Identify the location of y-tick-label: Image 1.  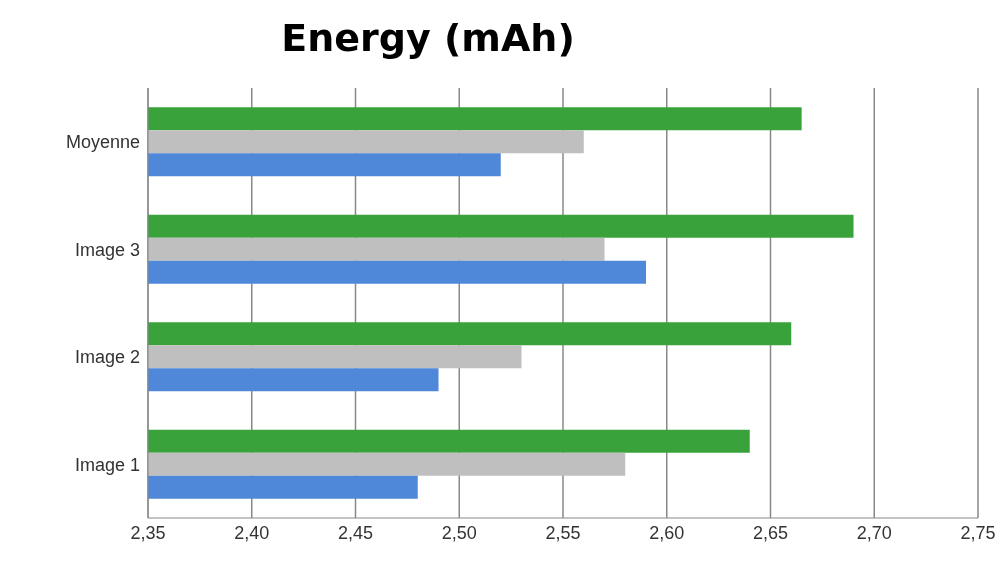
(107, 464).